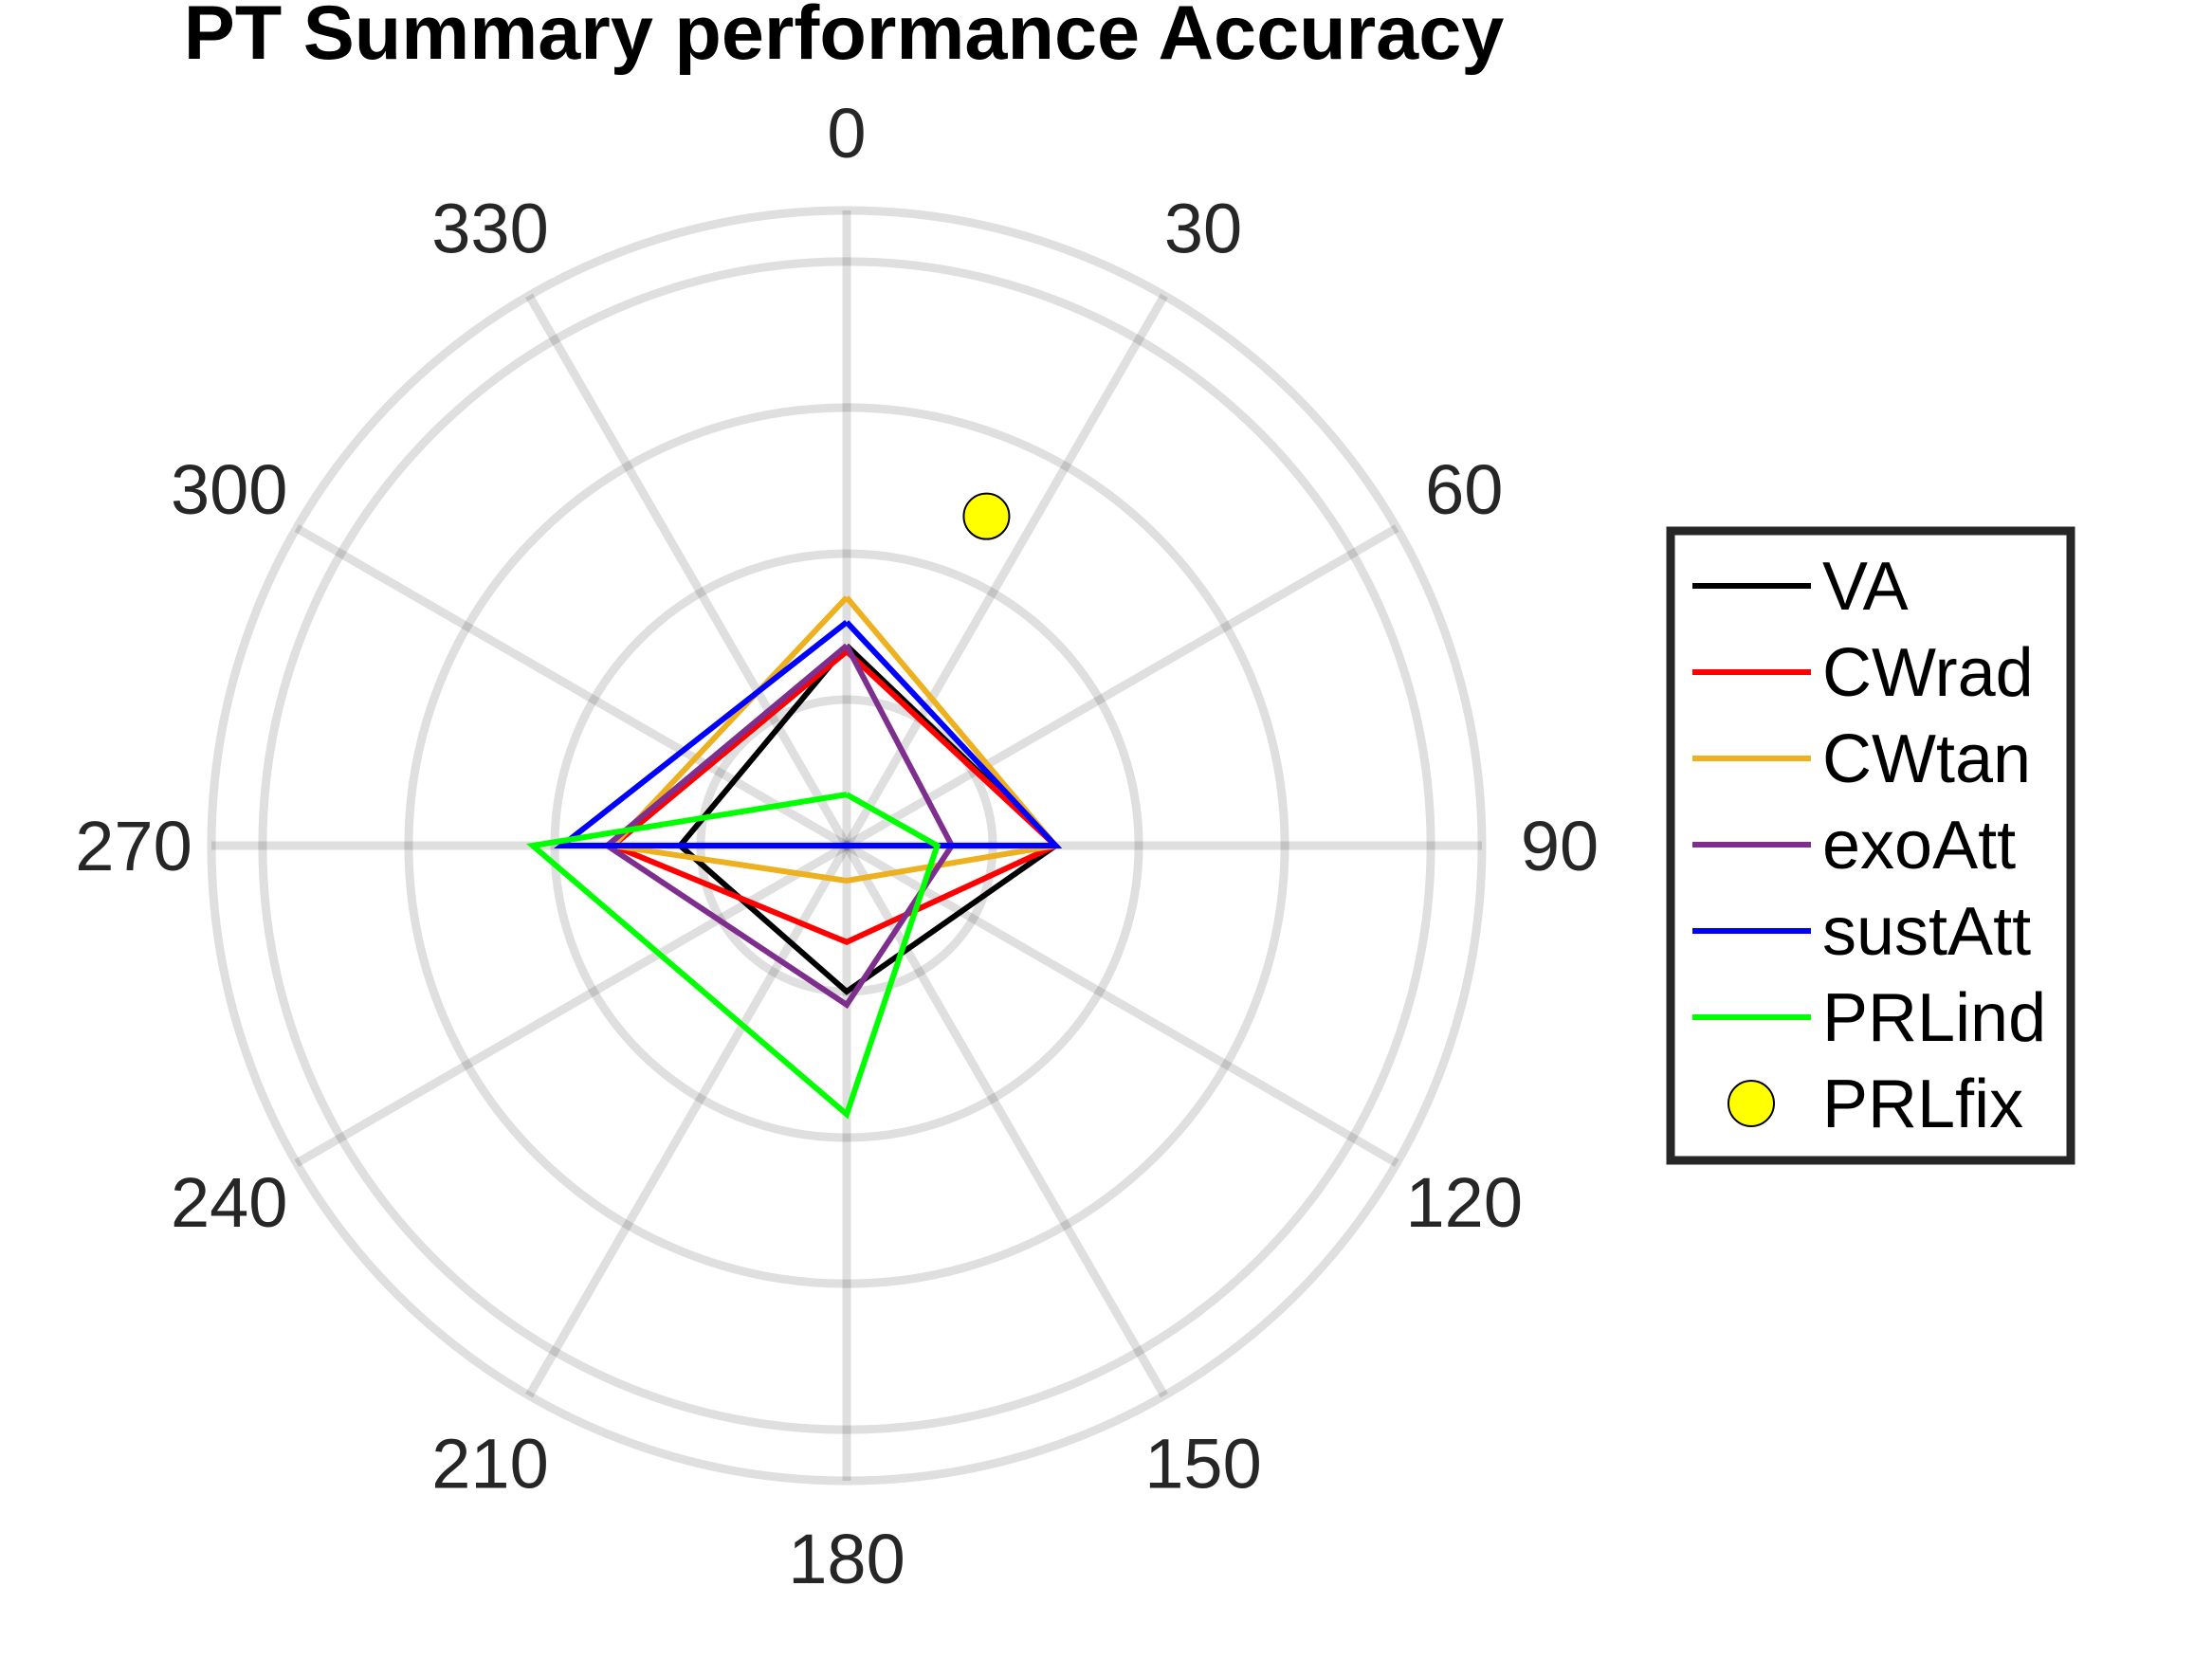  Describe the element at coordinates (1934, 1018) in the screenshot. I see `legend-label-prlind: PRLind` at that location.